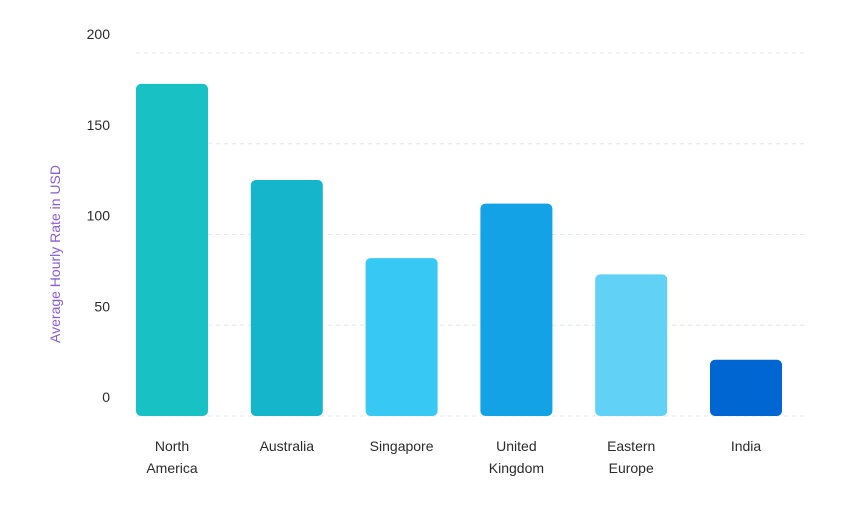  I want to click on y-tick-label: 0, so click(106, 397).